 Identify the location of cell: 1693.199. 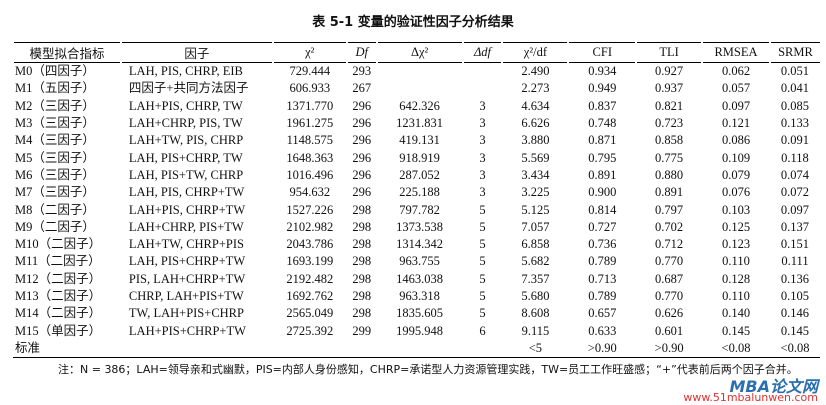
(310, 261).